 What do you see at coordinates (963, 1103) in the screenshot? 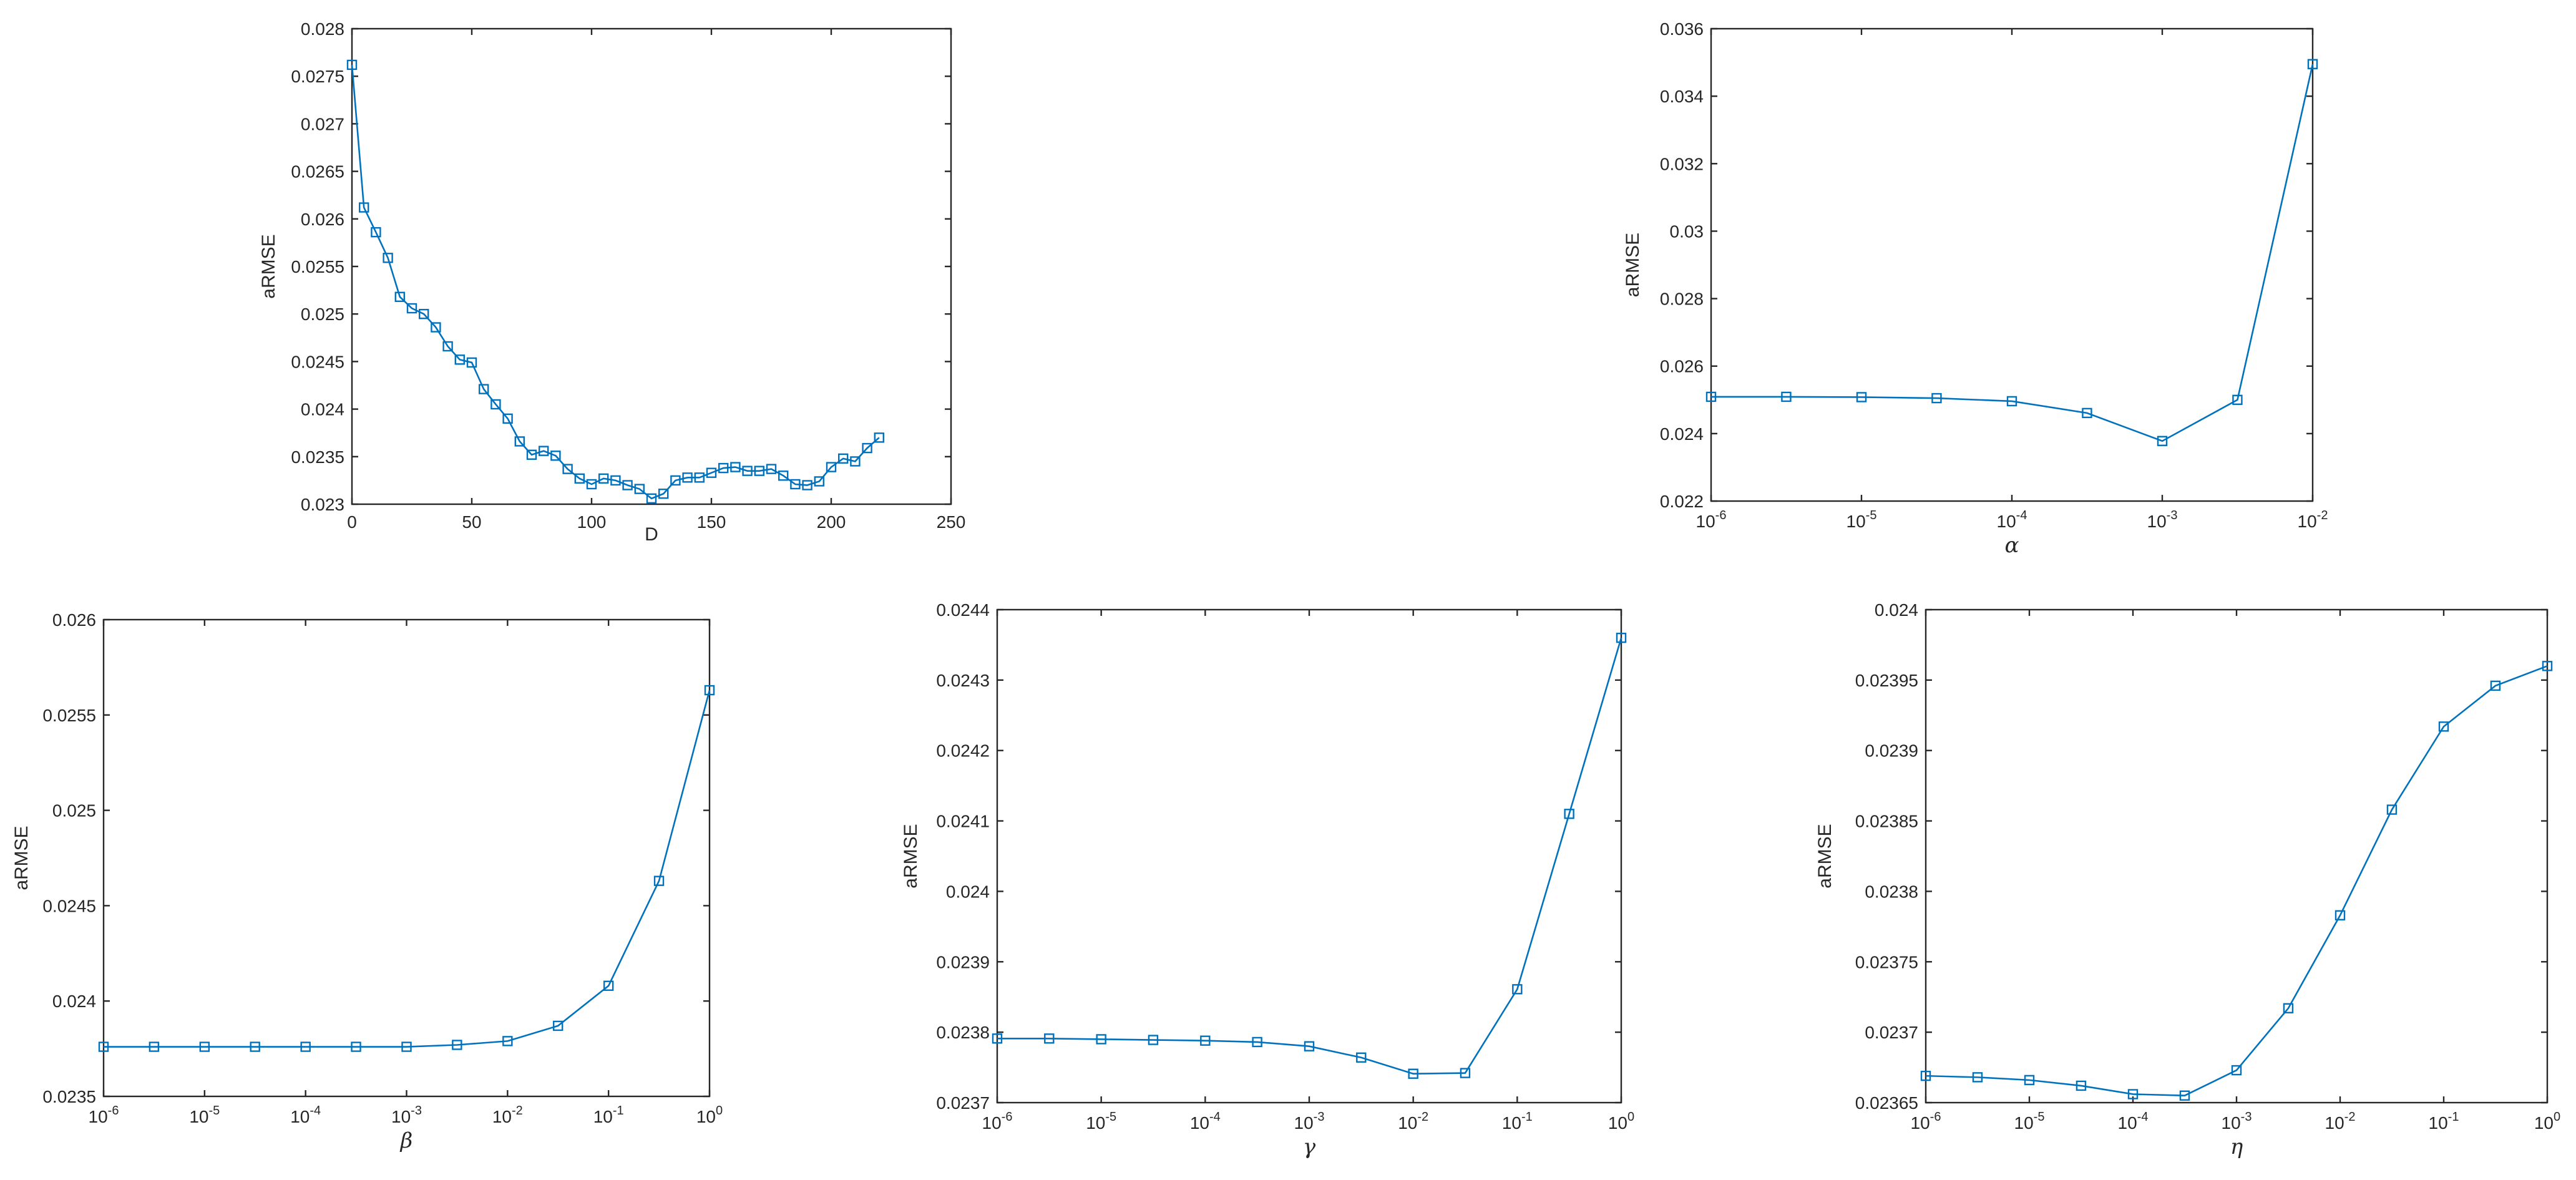
I see `y-tick-label: 0.0237` at bounding box center [963, 1103].